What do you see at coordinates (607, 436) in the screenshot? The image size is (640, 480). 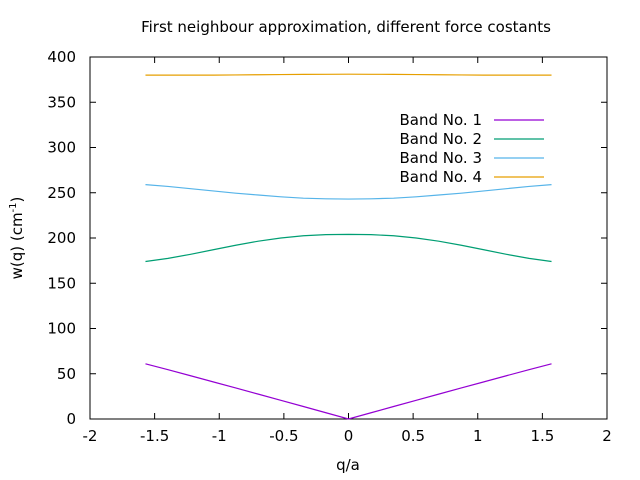 I see `x-tick-label: 2` at bounding box center [607, 436].